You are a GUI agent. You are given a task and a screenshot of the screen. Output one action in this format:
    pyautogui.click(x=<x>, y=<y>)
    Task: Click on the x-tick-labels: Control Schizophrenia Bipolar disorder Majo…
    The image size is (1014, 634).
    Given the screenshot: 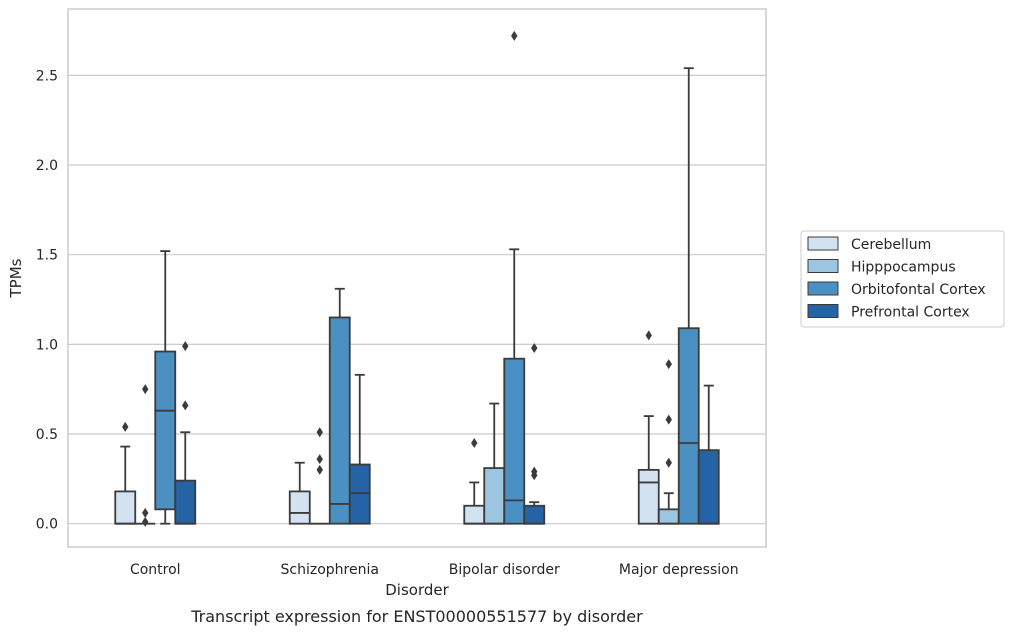 What is the action you would take?
    pyautogui.click(x=434, y=570)
    